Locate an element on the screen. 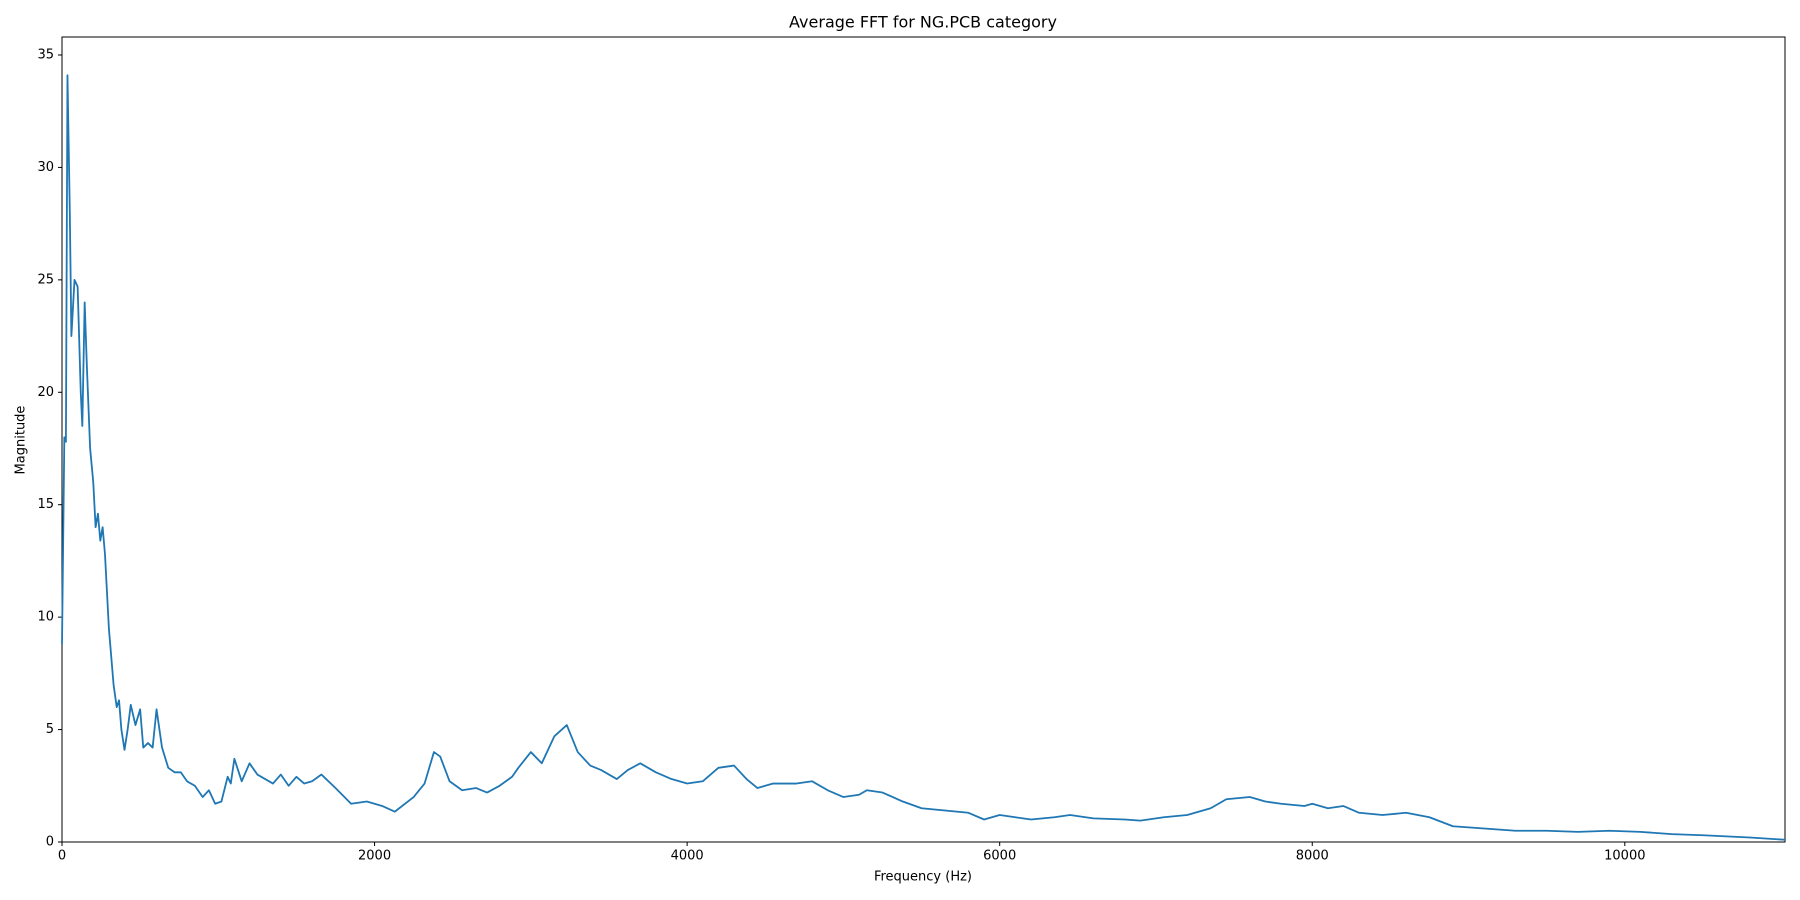 This screenshot has width=1800, height=900. x-axis-label: Frequency (Hz) is located at coordinates (923, 877).